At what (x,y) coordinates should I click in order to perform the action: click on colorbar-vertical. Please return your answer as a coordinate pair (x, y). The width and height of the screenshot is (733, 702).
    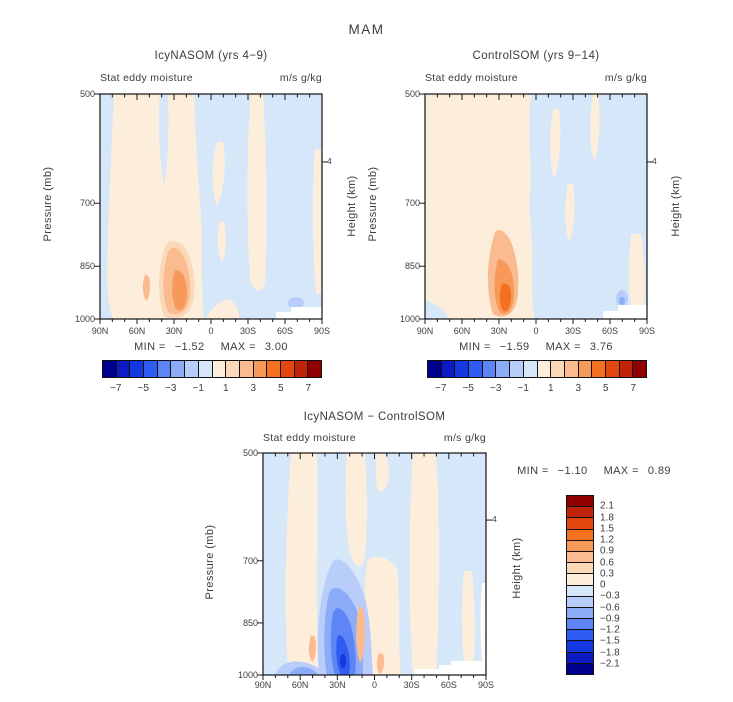
    Looking at the image, I should click on (580, 585).